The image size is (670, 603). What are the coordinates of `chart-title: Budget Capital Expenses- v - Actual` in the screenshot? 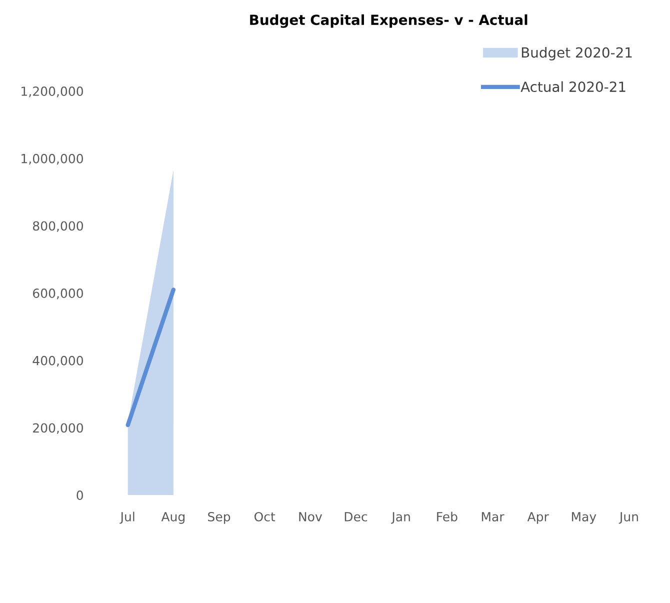 It's located at (389, 21).